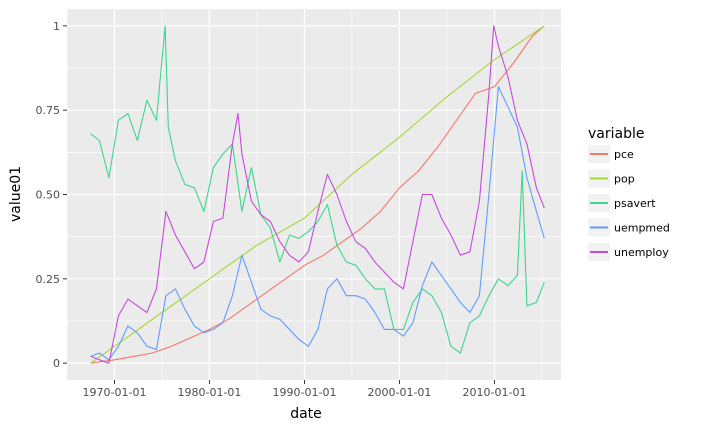  What do you see at coordinates (56, 26) in the screenshot?
I see `y-tick-label: 1` at bounding box center [56, 26].